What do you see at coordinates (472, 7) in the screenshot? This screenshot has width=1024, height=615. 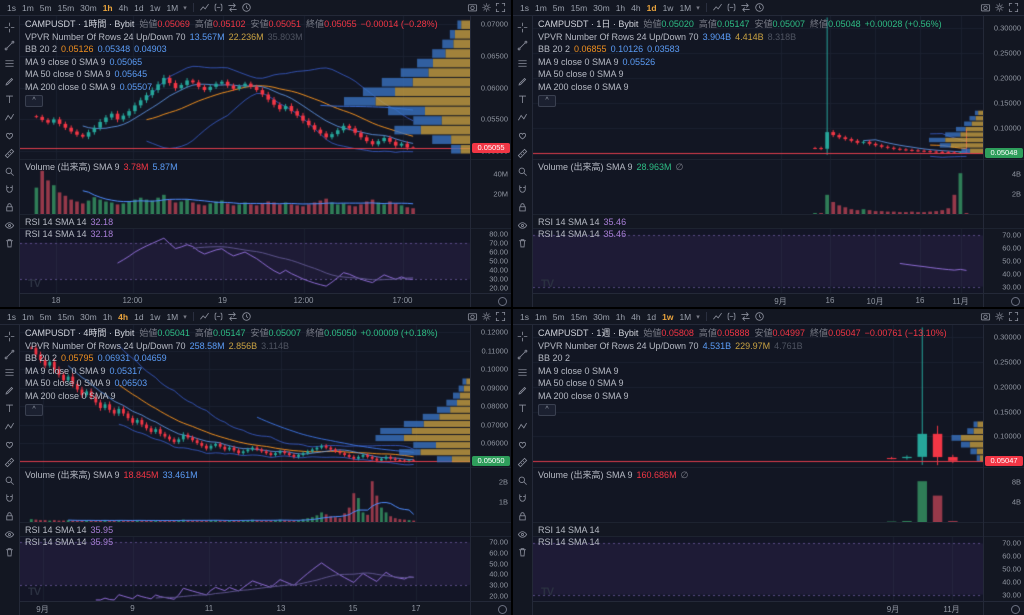 I see `camera-icon` at bounding box center [472, 7].